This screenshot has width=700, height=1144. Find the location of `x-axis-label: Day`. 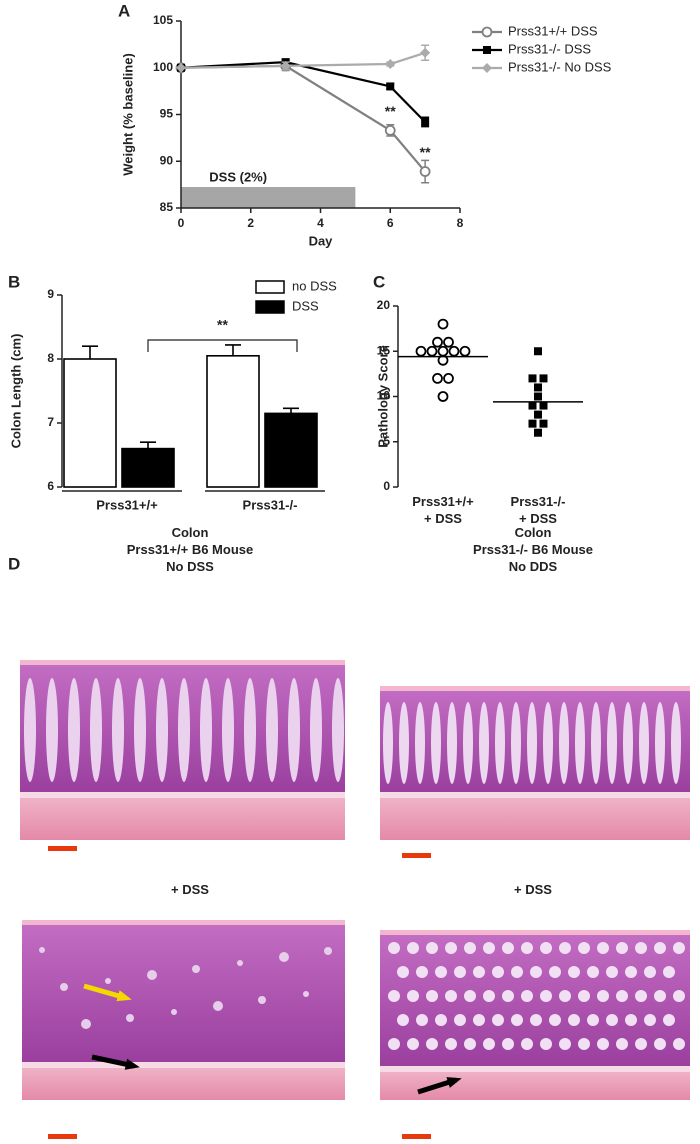

x-axis-label: Day is located at coordinates (321, 240).